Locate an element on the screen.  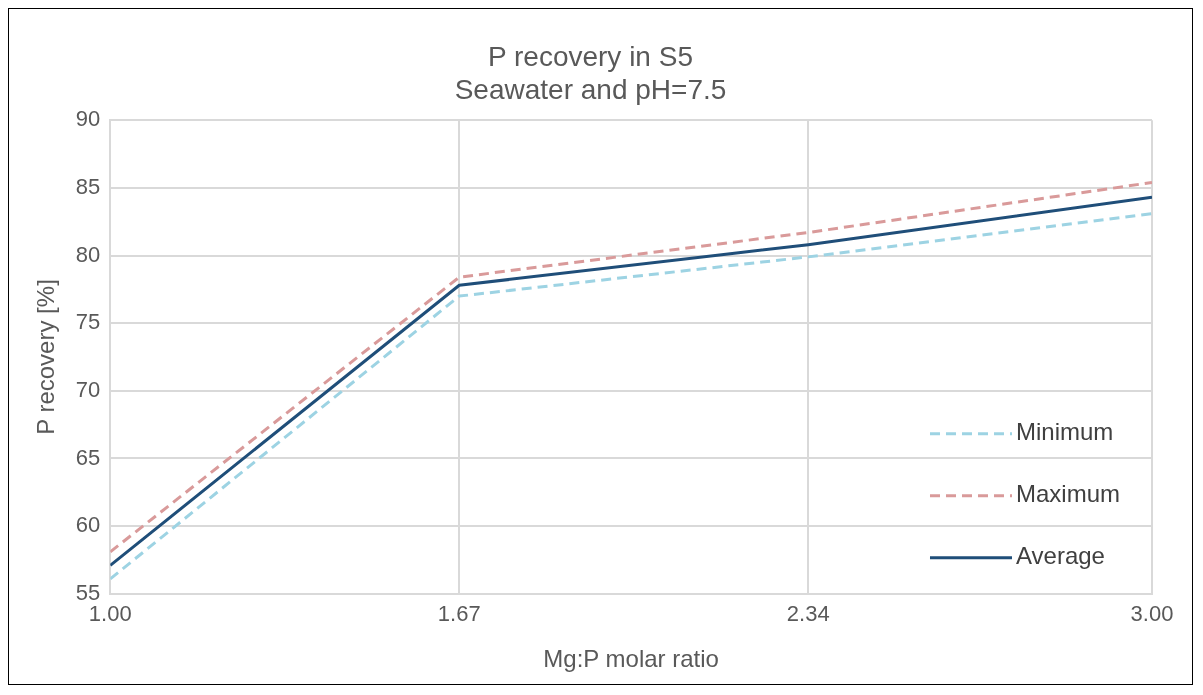
x-tick-label: 3.00 is located at coordinates (1152, 614).